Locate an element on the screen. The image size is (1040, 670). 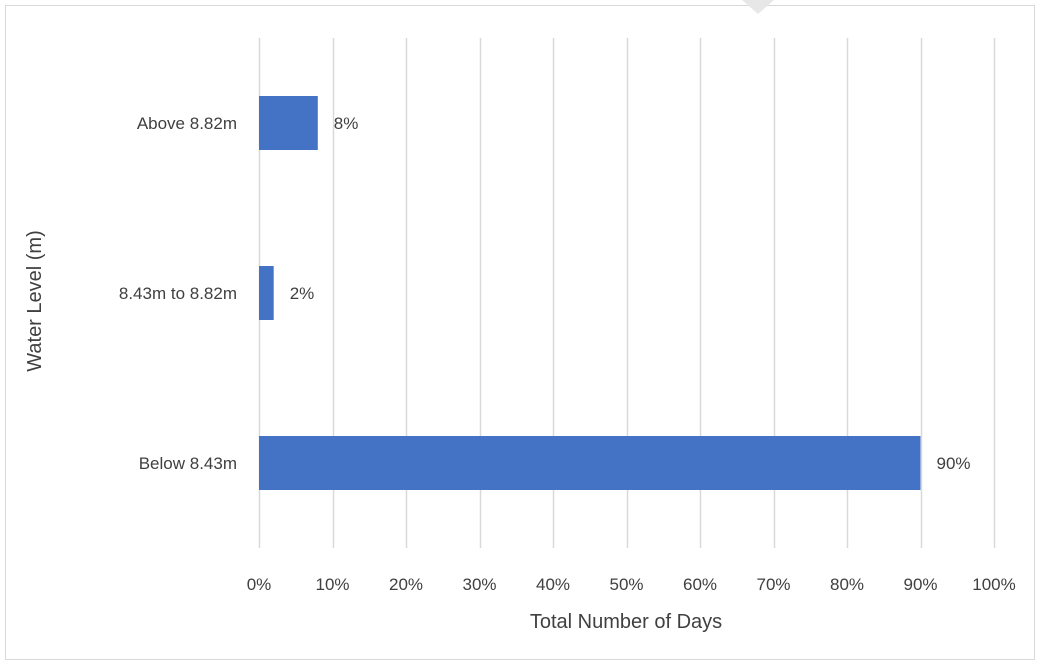
category-labels: Above 8.82m 8.43m to 8.82m Below 8.43m is located at coordinates (178, 293).